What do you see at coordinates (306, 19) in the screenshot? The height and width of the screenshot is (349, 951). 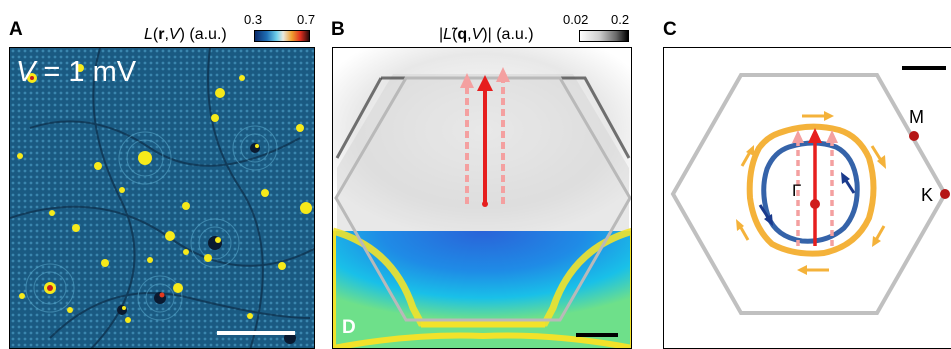 I see `panel-a-colorbar-max: 0.7` at bounding box center [306, 19].